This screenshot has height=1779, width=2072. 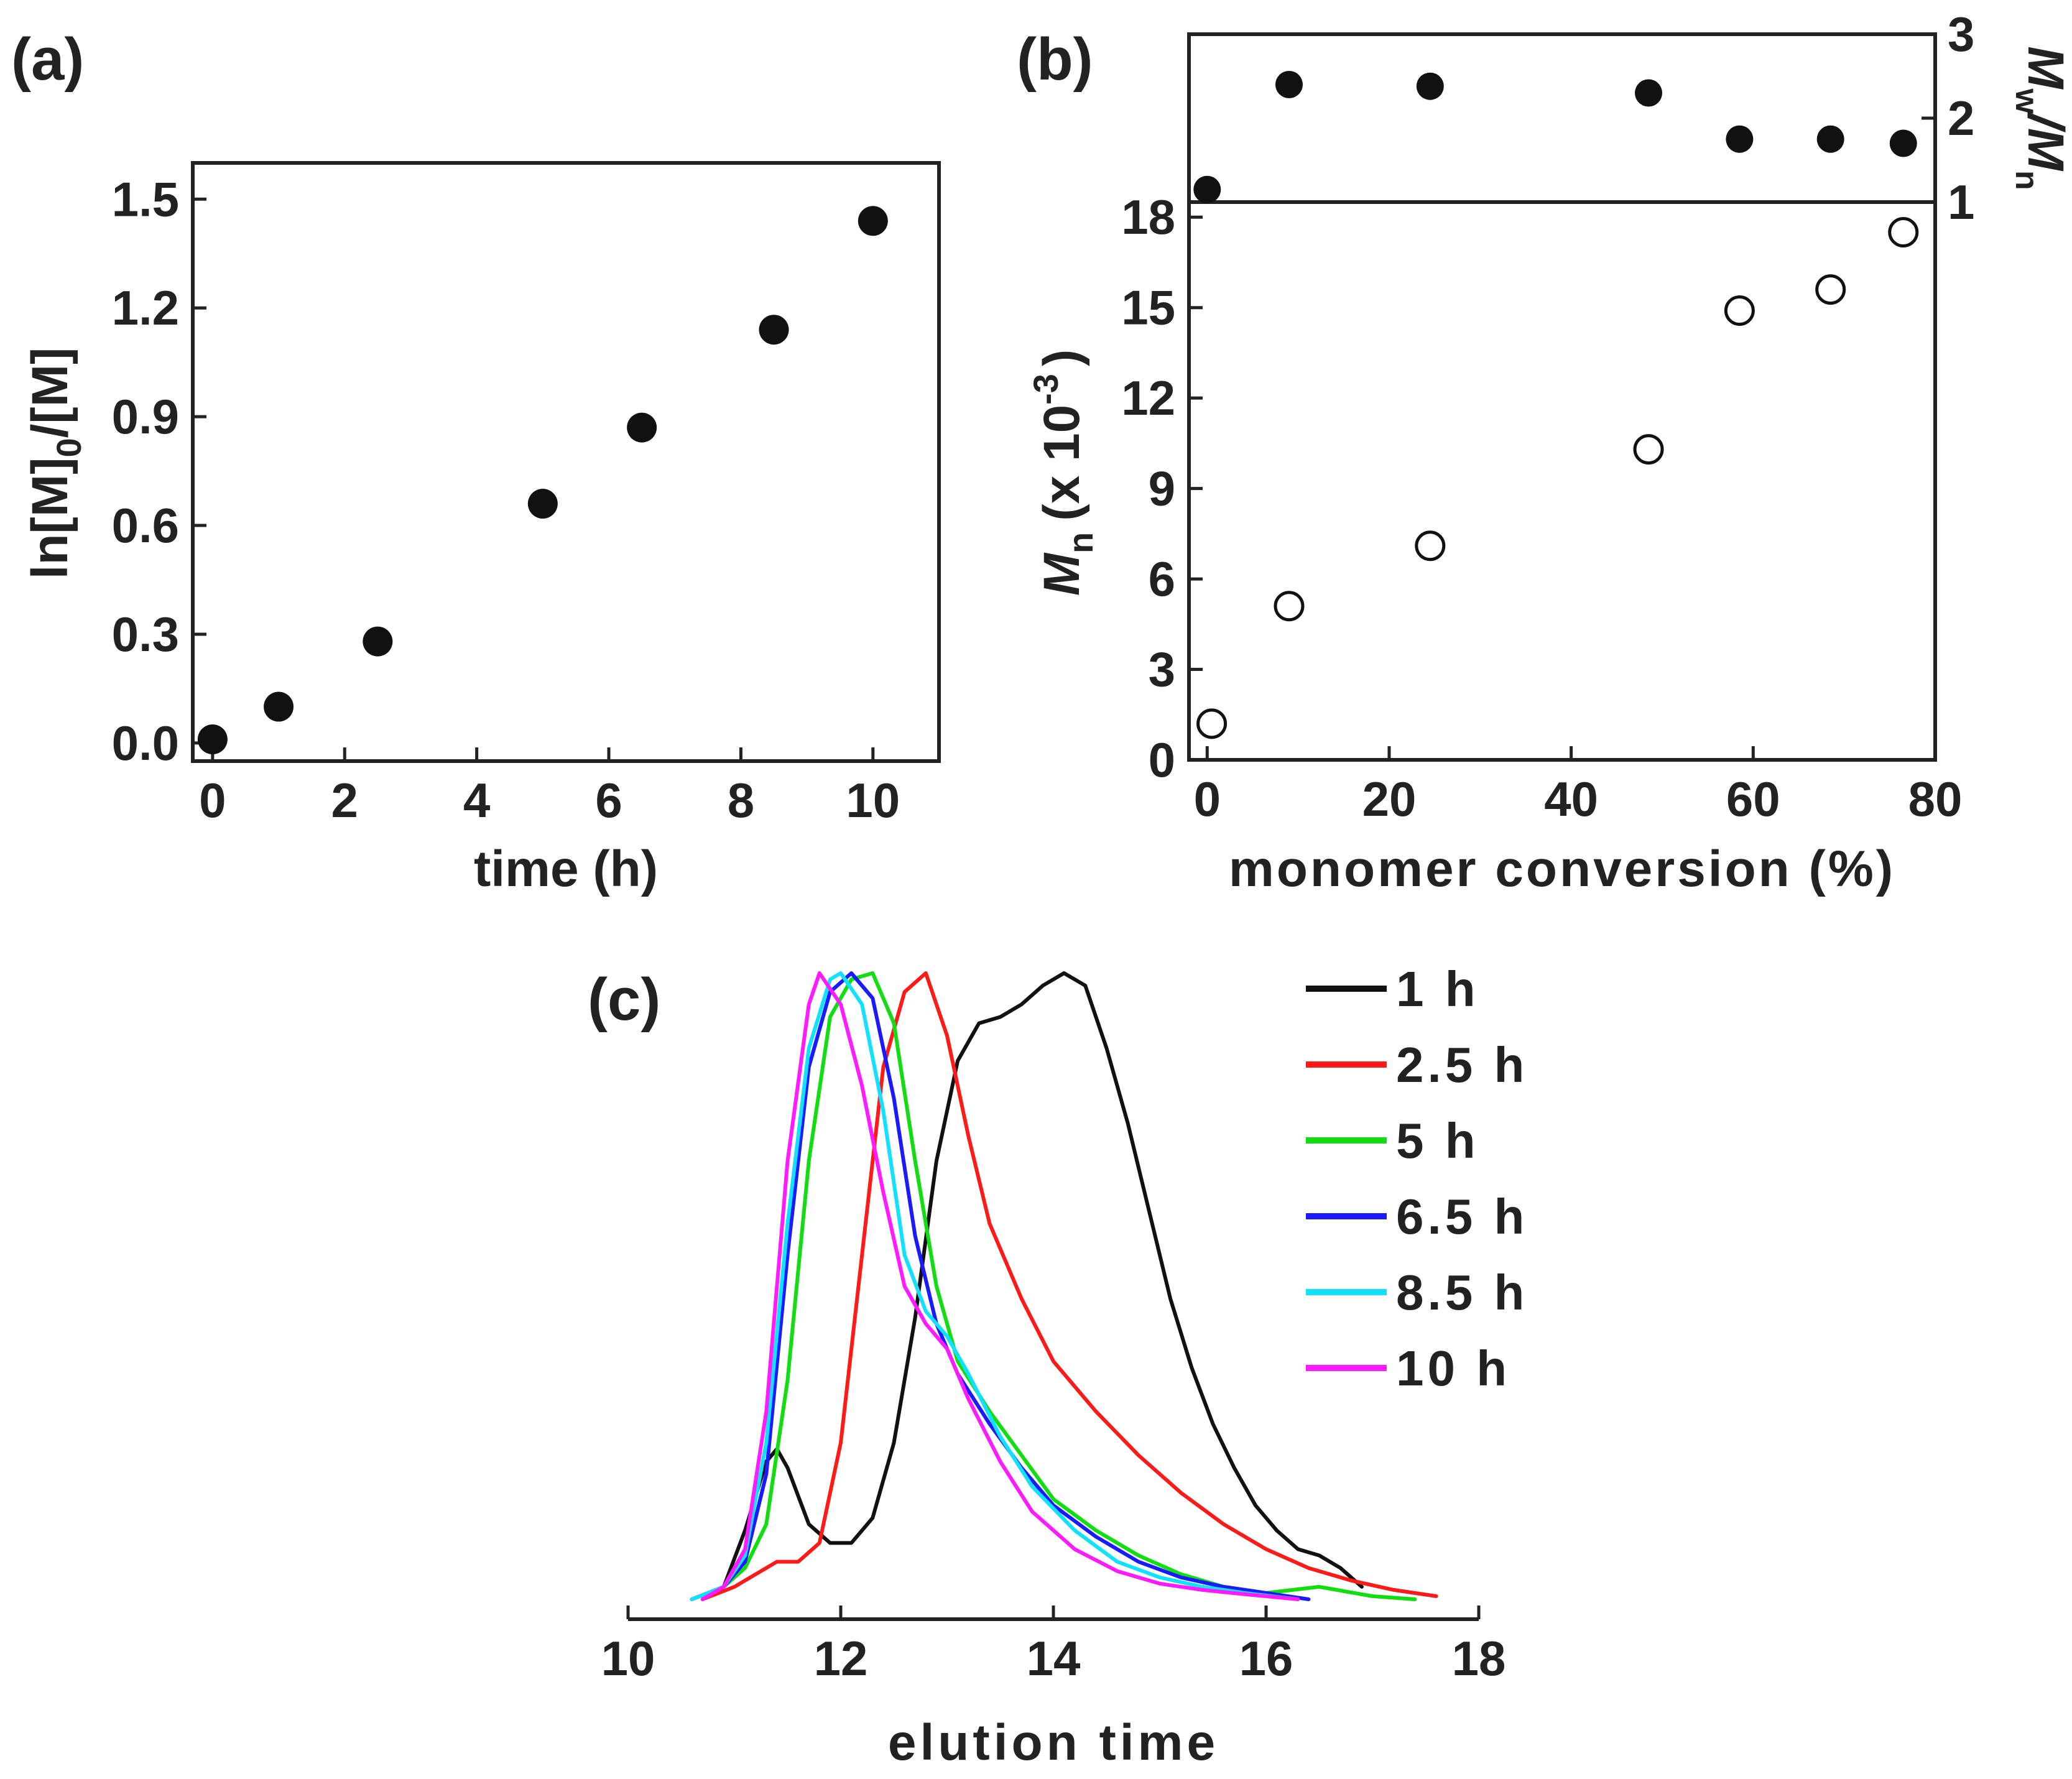 I want to click on panel-b-bottom-y-ticks: 0 3 6 9 12 15 18, so click(x=1162, y=488).